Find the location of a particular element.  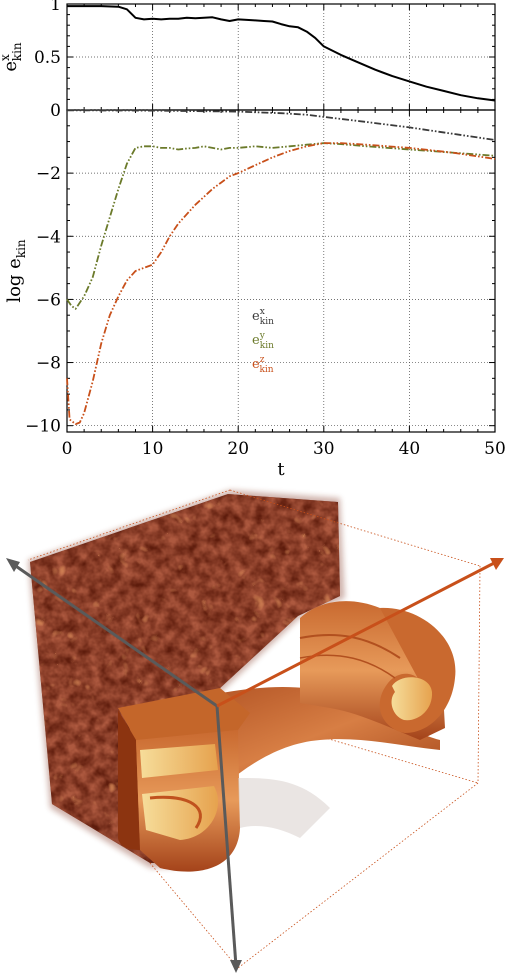

x-tick-label: 40 is located at coordinates (410, 449).